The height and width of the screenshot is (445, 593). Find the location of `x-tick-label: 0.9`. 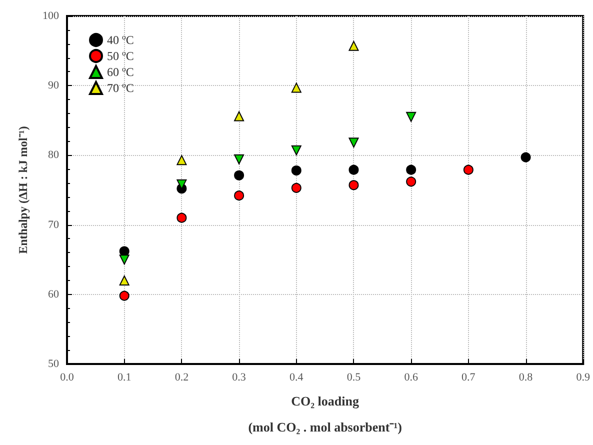

x-tick-label: 0.9 is located at coordinates (583, 378).